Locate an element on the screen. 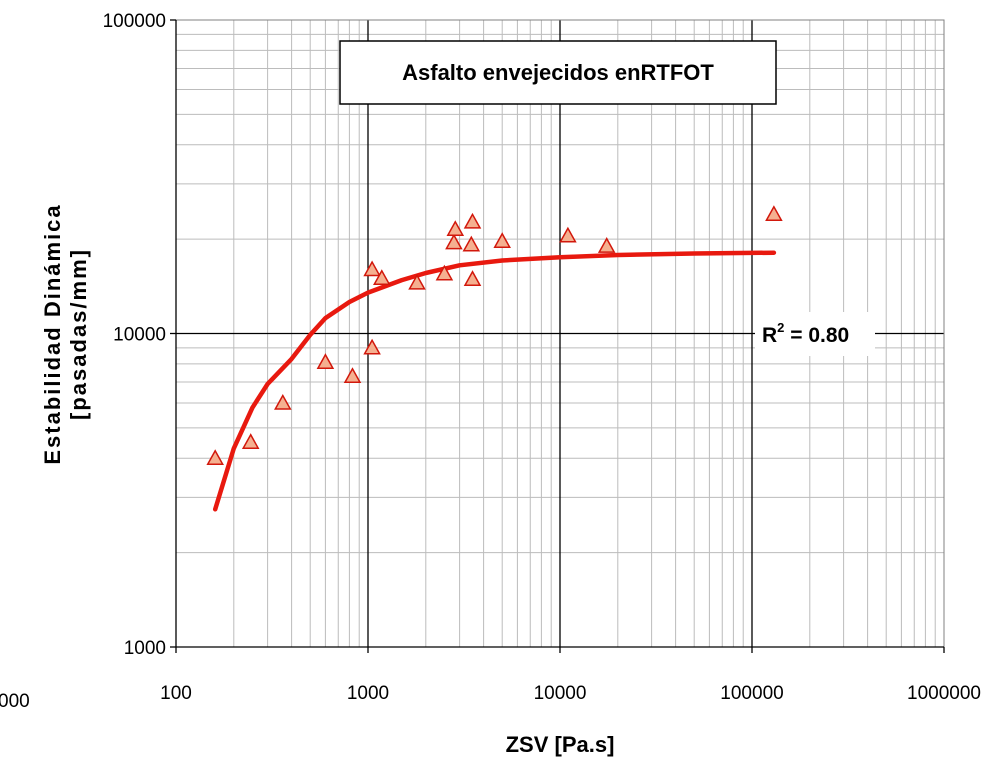 This screenshot has height=761, width=991. r2-box is located at coordinates (815, 334).